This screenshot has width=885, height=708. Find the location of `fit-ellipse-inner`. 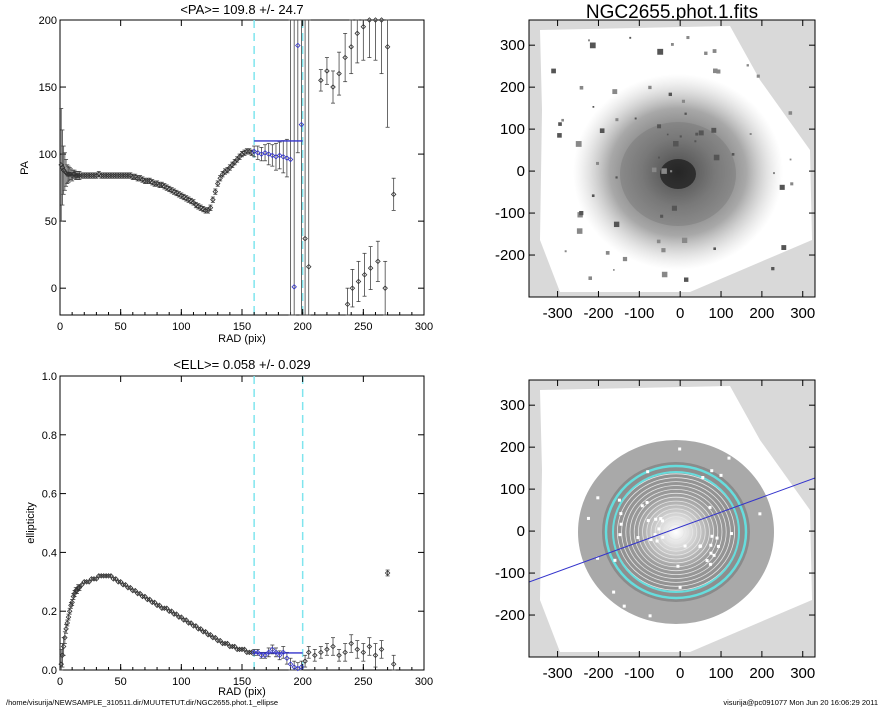

fit-ellipse-inner is located at coordinates (676, 532).